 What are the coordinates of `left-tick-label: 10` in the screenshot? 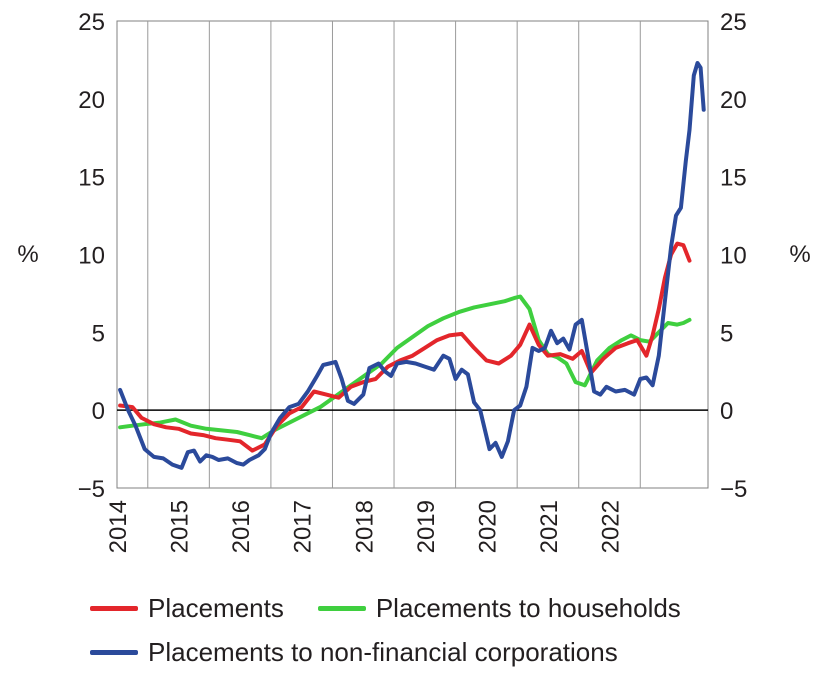 It's located at (91, 256).